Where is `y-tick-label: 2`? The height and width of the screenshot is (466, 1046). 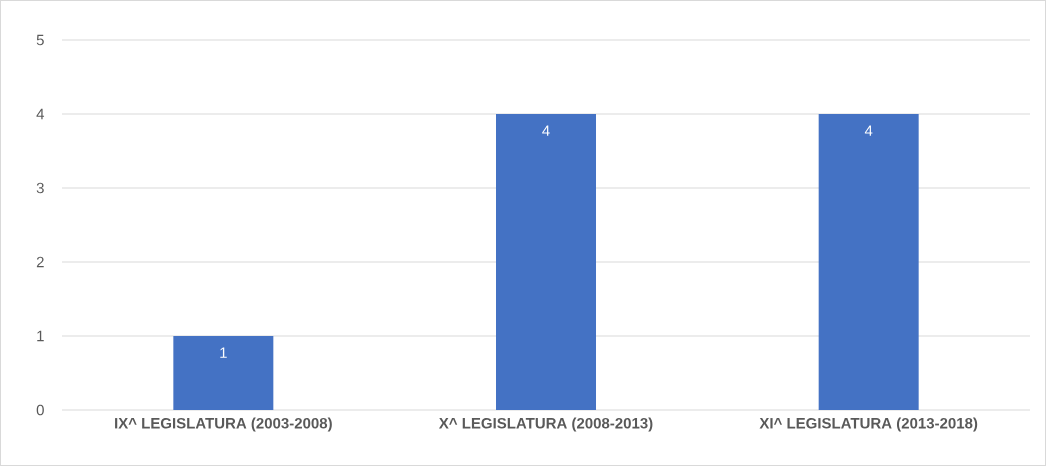 y-tick-label: 2 is located at coordinates (40, 262).